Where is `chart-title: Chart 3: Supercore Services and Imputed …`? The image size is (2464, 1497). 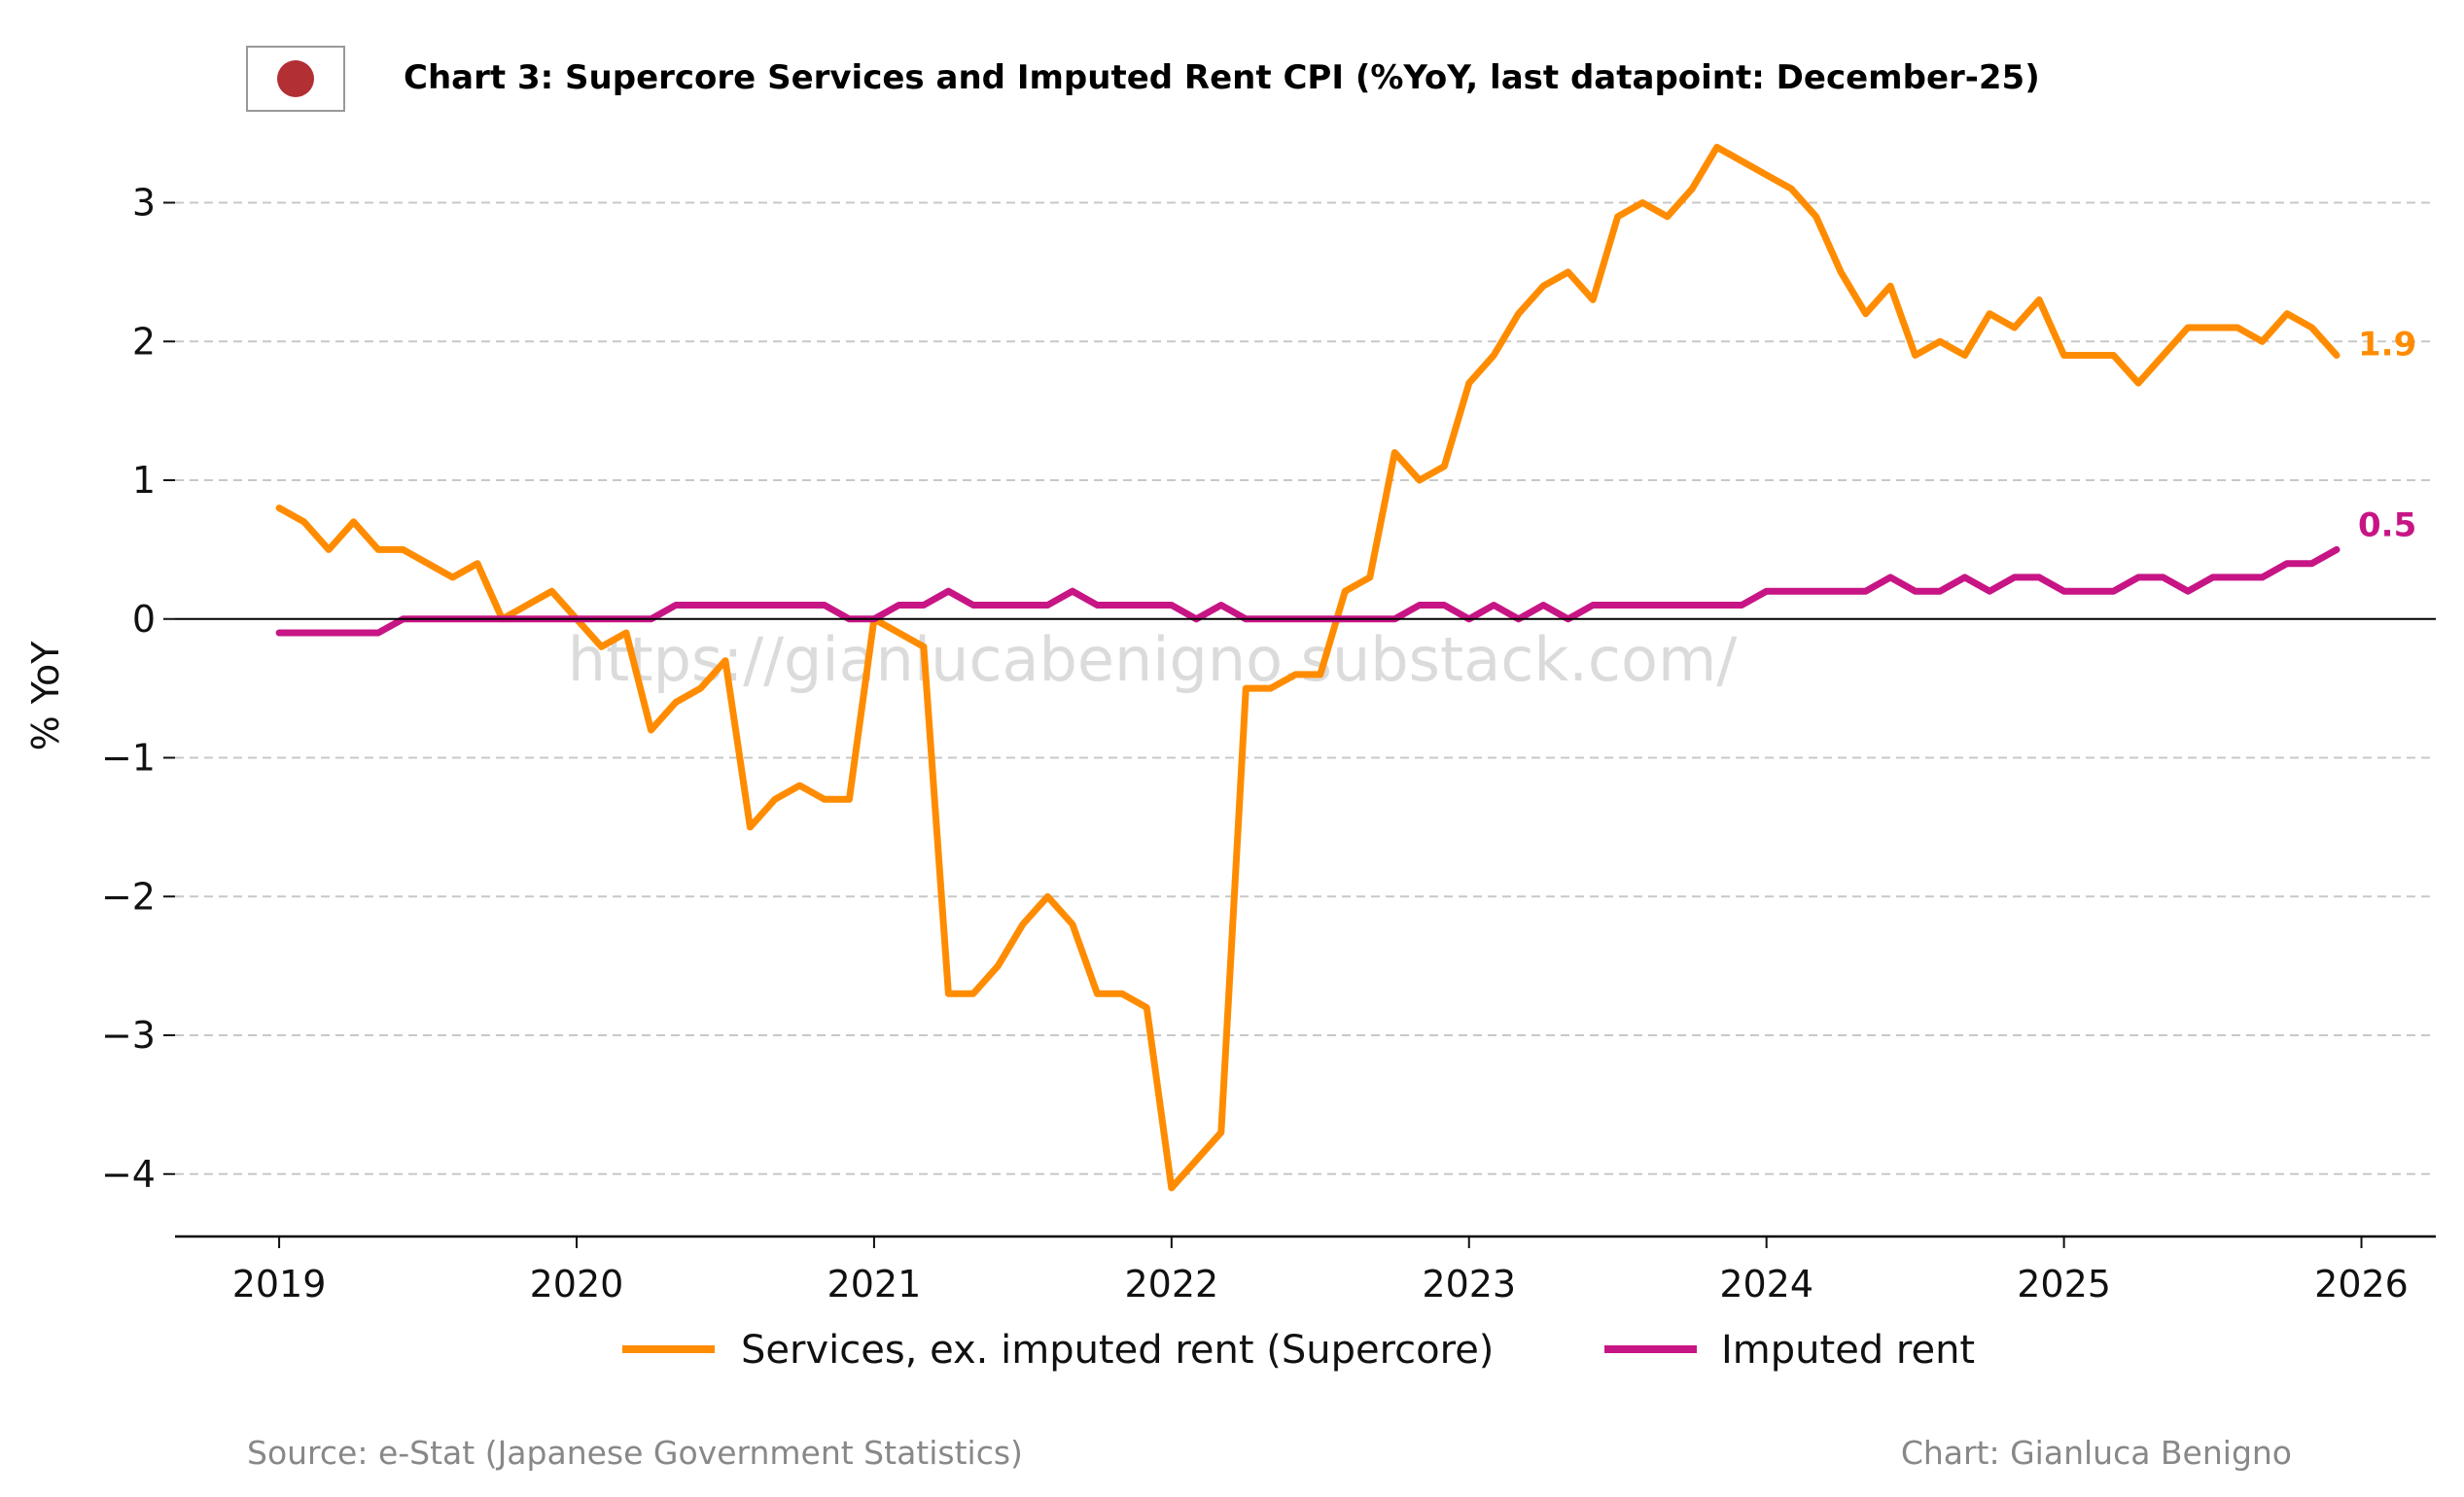 chart-title: Chart 3: Supercore Services and Imputed … is located at coordinates (1222, 78).